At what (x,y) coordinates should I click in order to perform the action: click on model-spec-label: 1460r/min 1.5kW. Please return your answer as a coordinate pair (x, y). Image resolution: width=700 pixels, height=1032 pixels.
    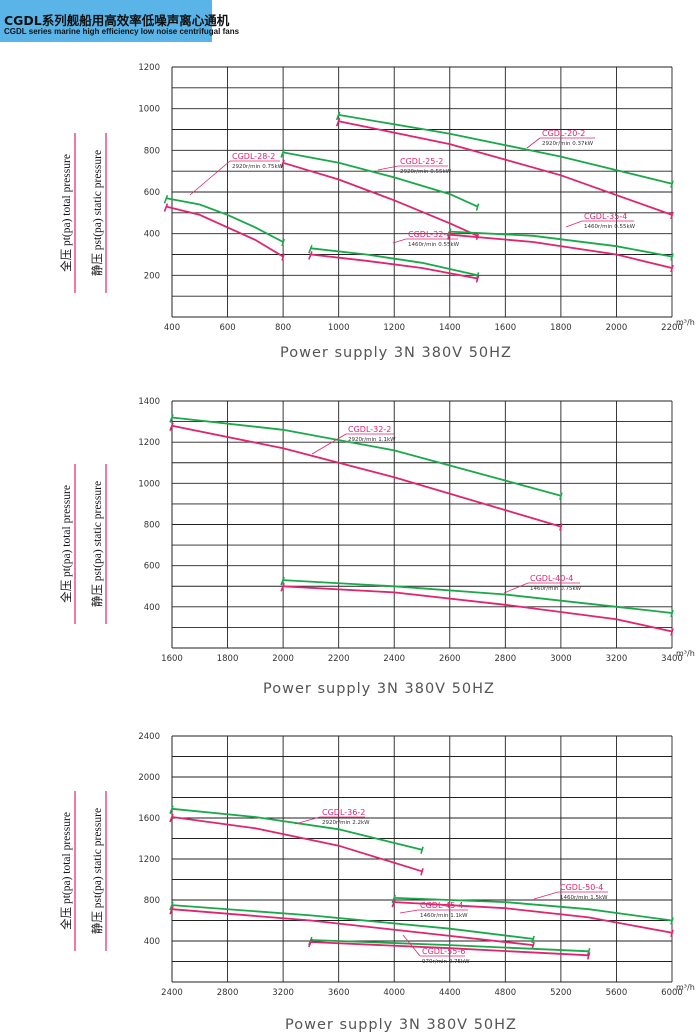
    Looking at the image, I should click on (584, 898).